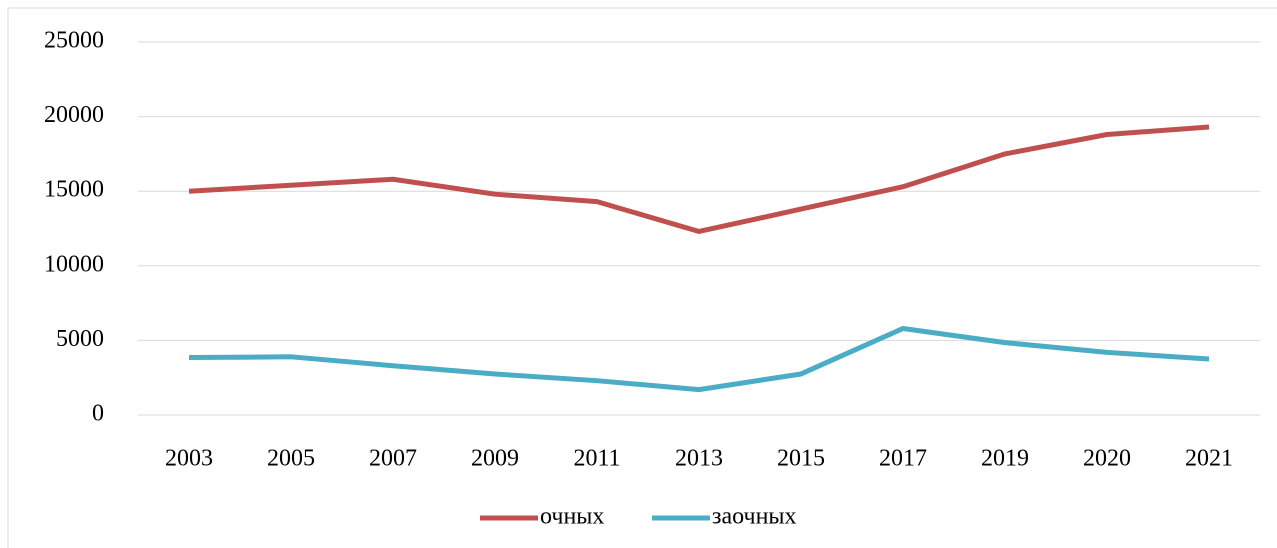 The image size is (1277, 548). I want to click on x-tick-label: 2005, so click(291, 459).